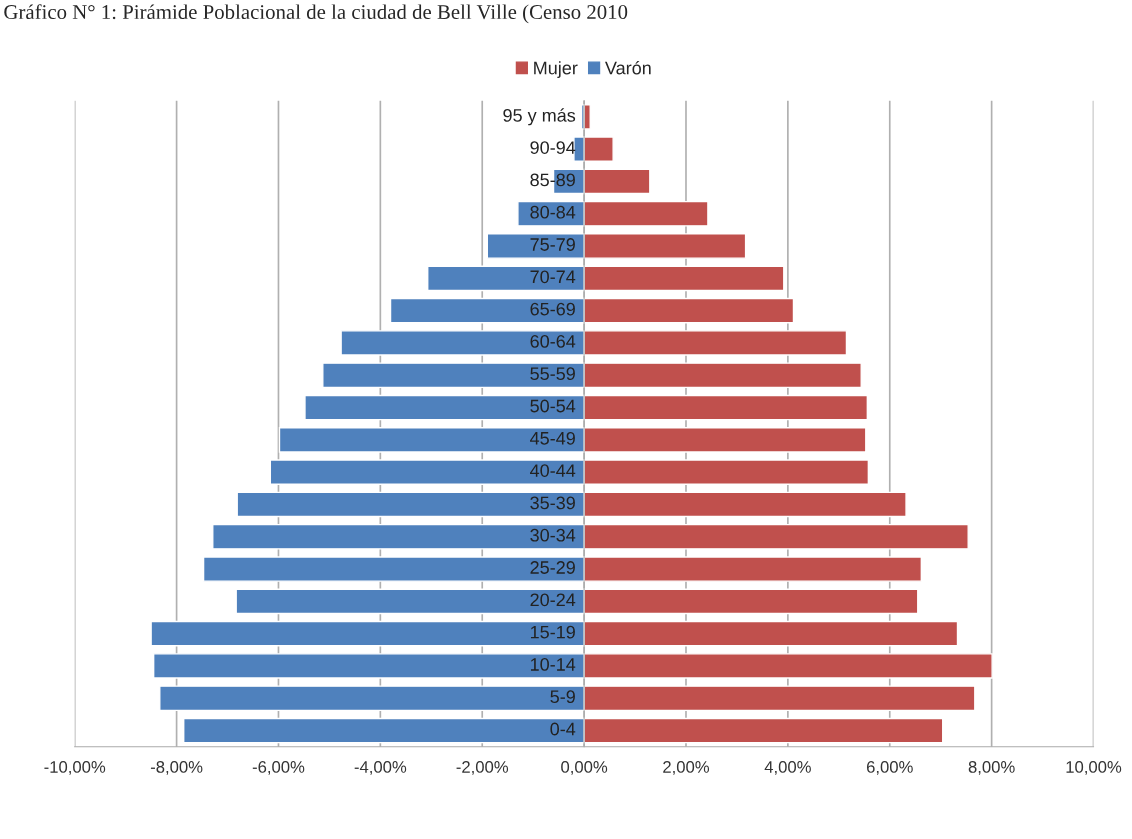  I want to click on x-tick-label: 8,00%, so click(991, 768).